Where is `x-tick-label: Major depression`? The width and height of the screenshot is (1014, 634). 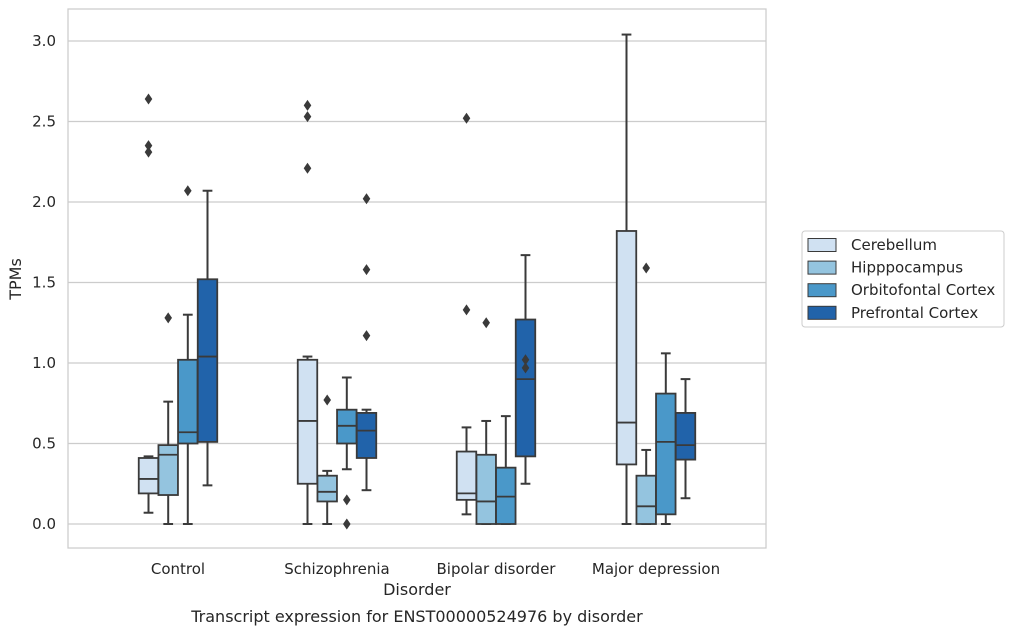
x-tick-label: Major depression is located at coordinates (656, 569).